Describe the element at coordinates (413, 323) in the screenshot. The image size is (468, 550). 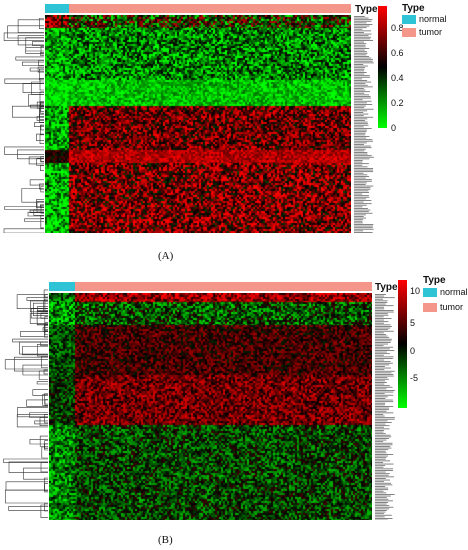
I see `colorbar-tick: 5` at that location.